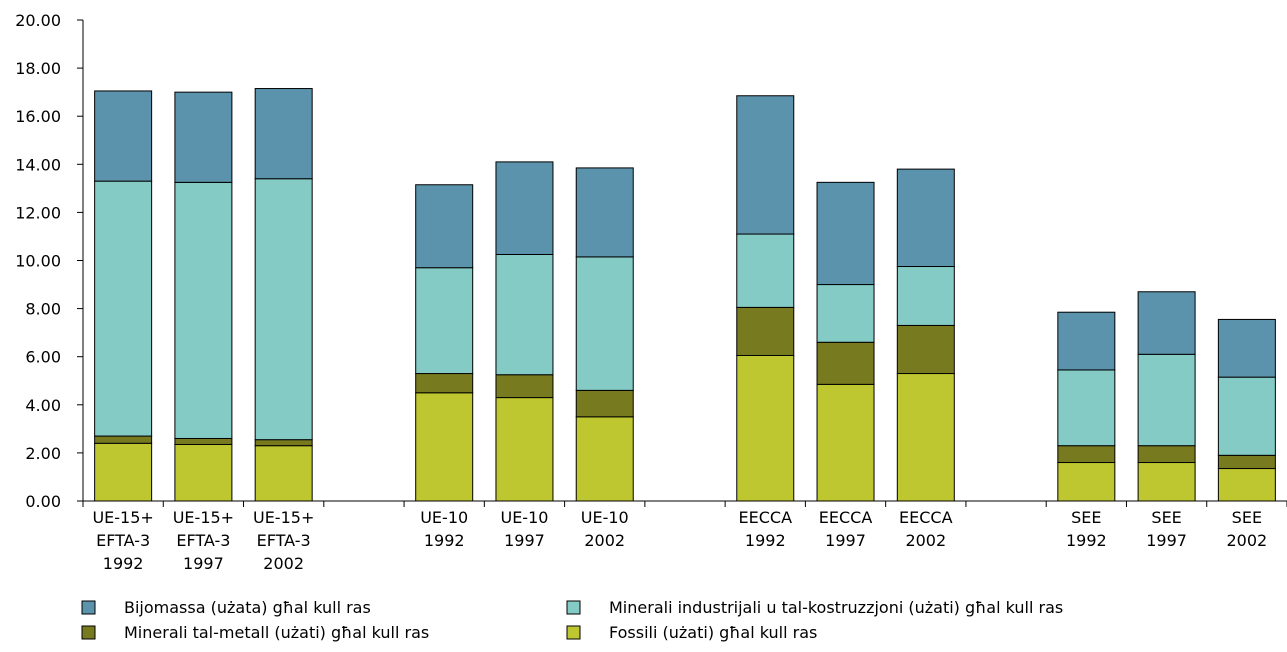 The height and width of the screenshot is (652, 1287). Describe the element at coordinates (38, 116) in the screenshot. I see `y-tick-label: 16.00` at that location.